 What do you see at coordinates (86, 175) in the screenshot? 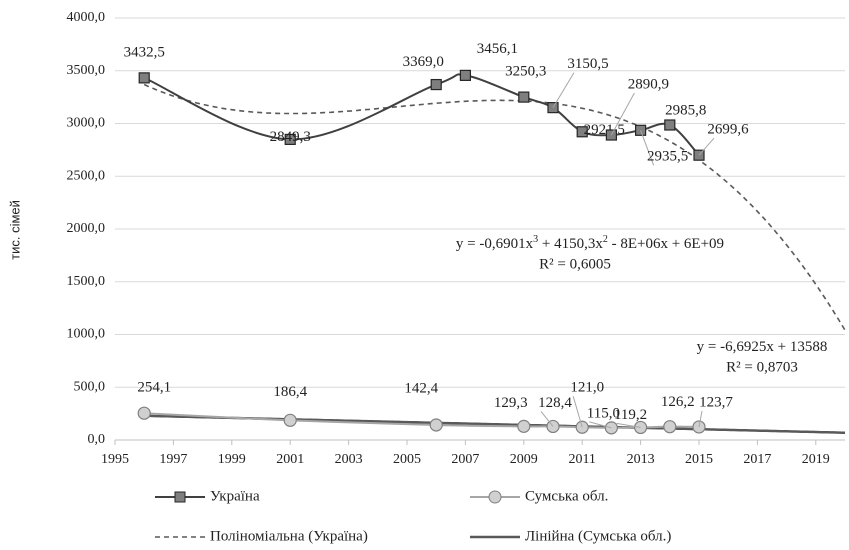
I see `y-tick-label: 2500,0` at bounding box center [86, 175].